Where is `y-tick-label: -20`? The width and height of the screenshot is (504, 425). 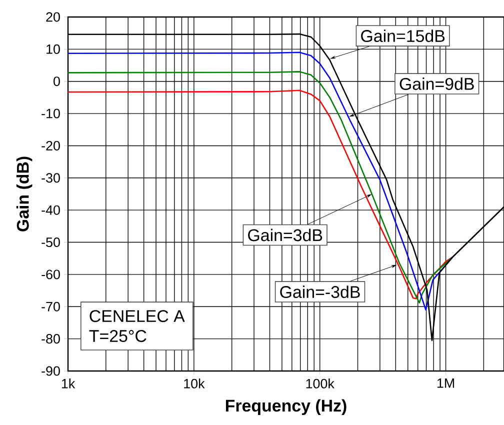
y-tick-label: -20 is located at coordinates (51, 145).